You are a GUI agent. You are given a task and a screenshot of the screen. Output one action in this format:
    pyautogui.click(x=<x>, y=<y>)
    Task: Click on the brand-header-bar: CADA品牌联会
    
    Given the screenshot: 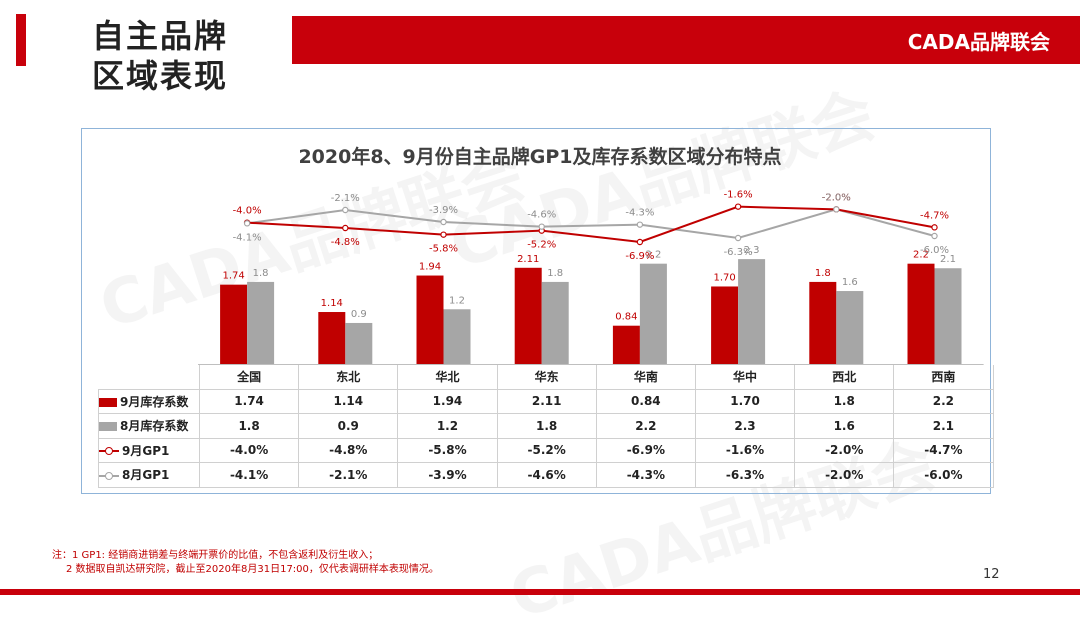 What is the action you would take?
    pyautogui.click(x=686, y=40)
    